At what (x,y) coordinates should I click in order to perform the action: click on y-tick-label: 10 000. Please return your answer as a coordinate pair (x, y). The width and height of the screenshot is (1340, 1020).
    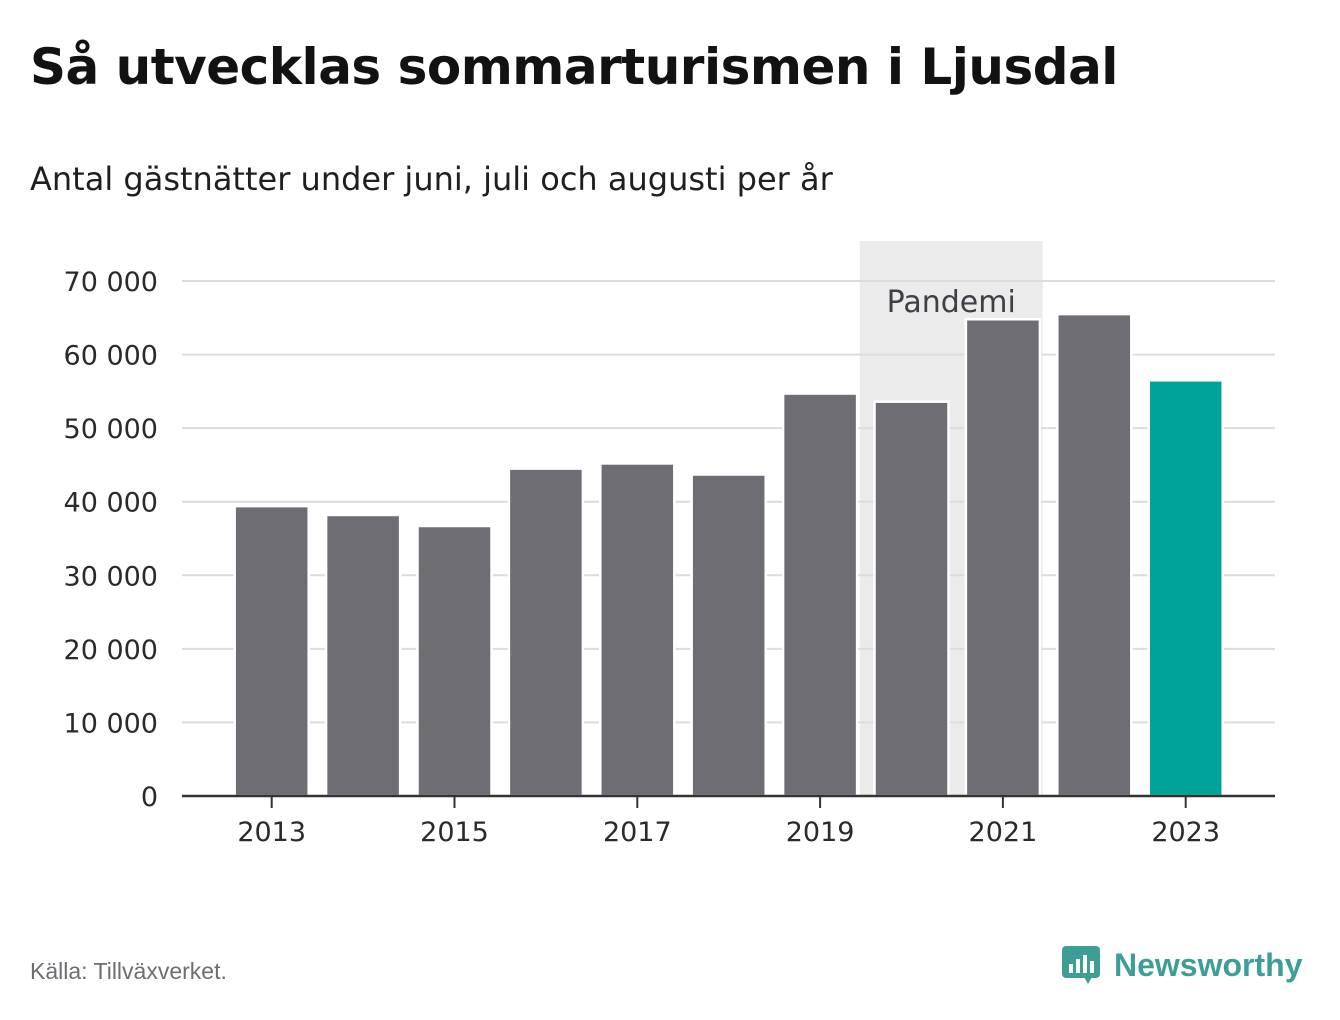
    Looking at the image, I should click on (111, 723).